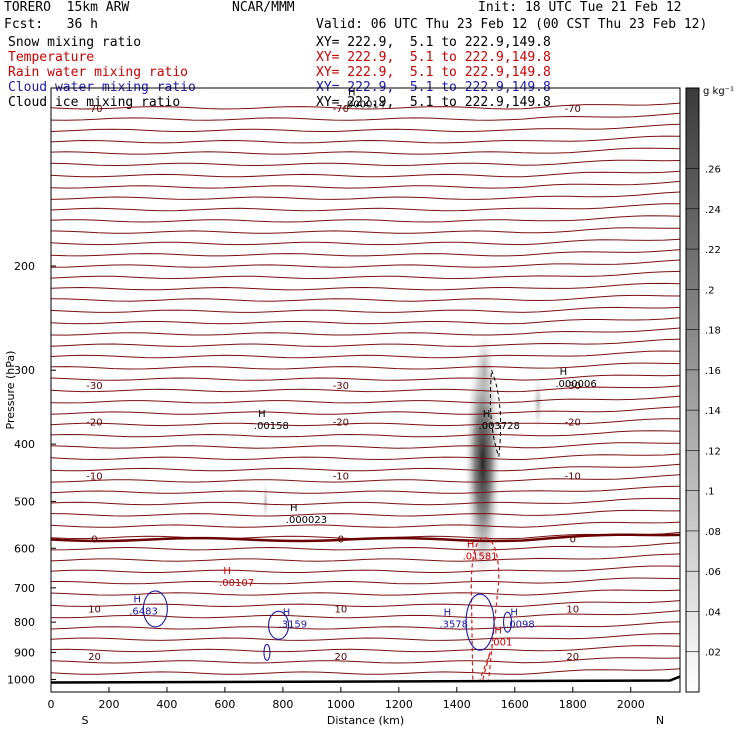  What do you see at coordinates (718, 91) in the screenshot?
I see `colorbar-unit: g kg⁻¹` at bounding box center [718, 91].